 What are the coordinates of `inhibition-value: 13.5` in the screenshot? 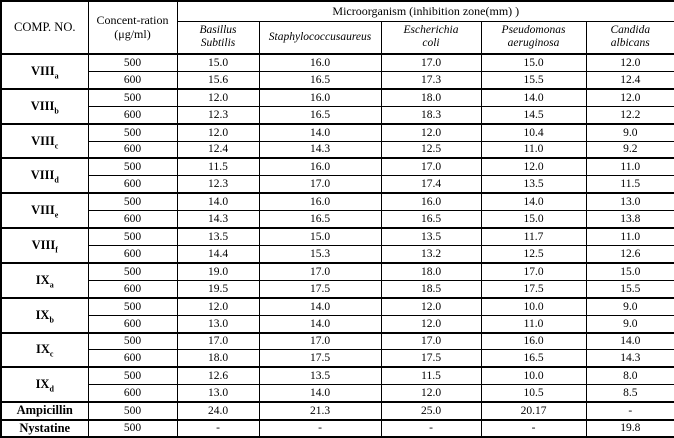 It's located at (533, 184).